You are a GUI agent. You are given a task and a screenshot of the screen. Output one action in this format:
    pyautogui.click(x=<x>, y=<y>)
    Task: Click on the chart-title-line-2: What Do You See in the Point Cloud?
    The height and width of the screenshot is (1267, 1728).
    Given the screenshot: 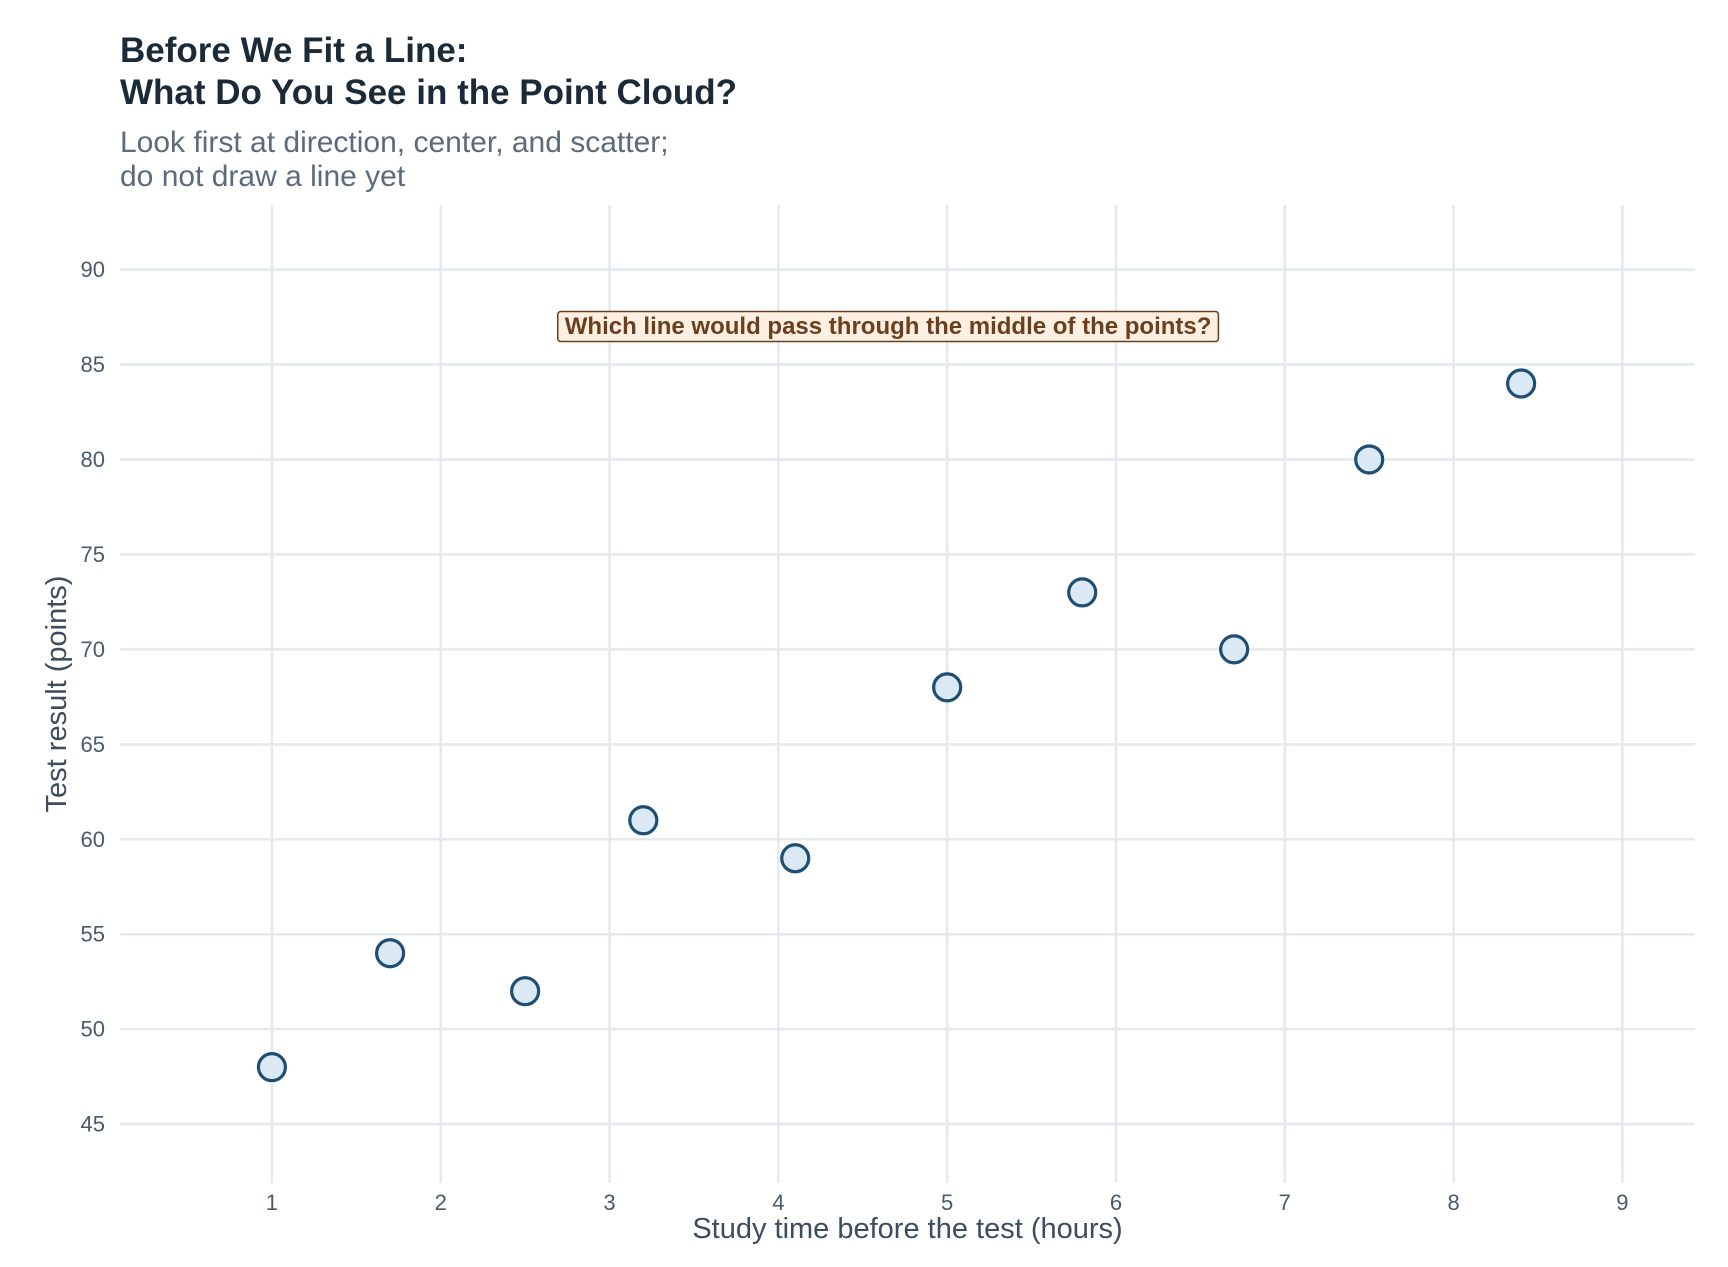 What is the action you would take?
    pyautogui.click(x=429, y=92)
    